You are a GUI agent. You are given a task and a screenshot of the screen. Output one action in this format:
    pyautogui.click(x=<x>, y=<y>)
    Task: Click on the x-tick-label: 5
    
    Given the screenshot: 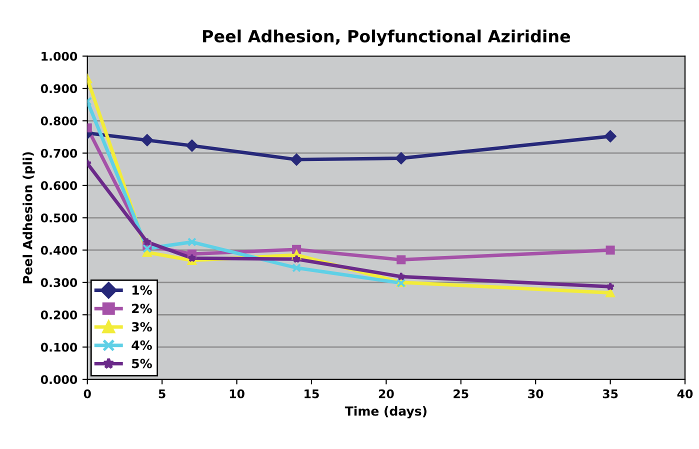 What is the action you would take?
    pyautogui.click(x=162, y=393)
    